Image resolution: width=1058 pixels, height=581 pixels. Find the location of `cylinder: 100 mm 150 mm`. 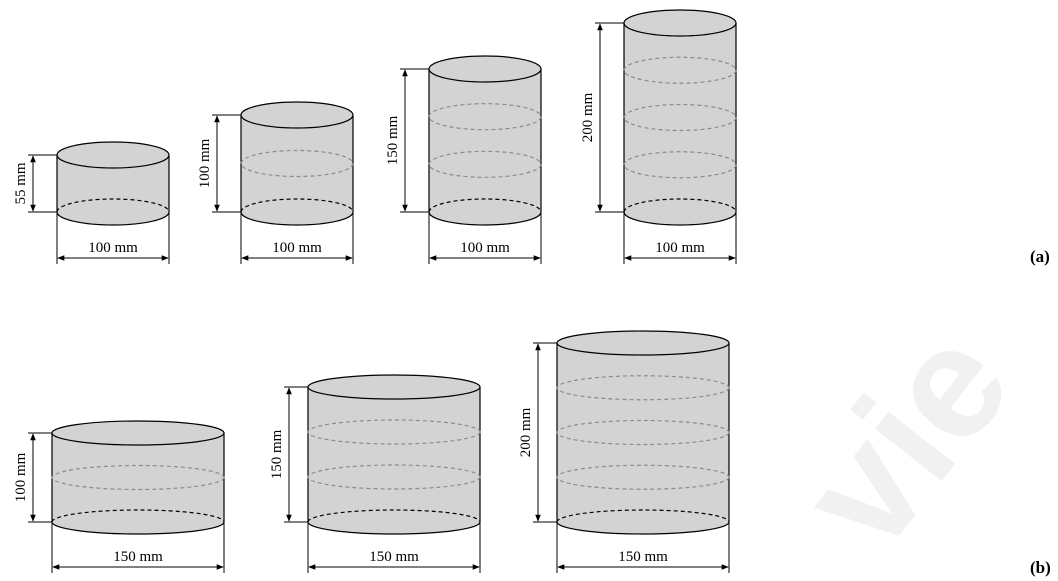

cylinder: 100 mm 150 mm is located at coordinates (119, 496).